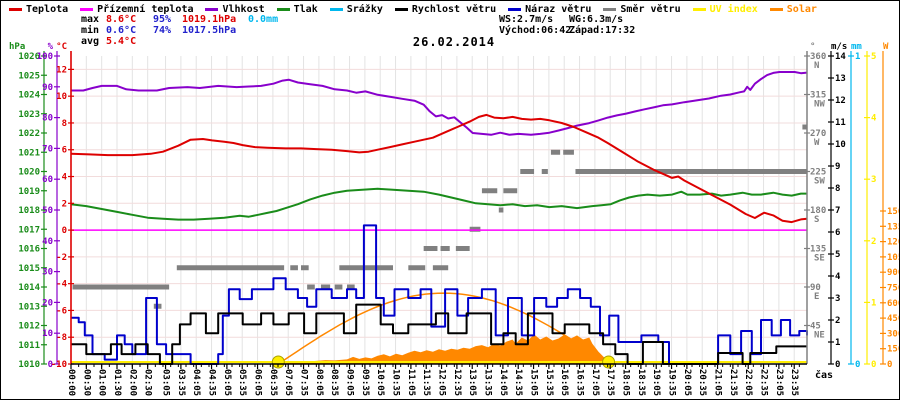 This screenshot has height=400, width=900. What do you see at coordinates (29, 173) in the screenshot?
I see `pressure-tick-label: 1020` at bounding box center [29, 173].